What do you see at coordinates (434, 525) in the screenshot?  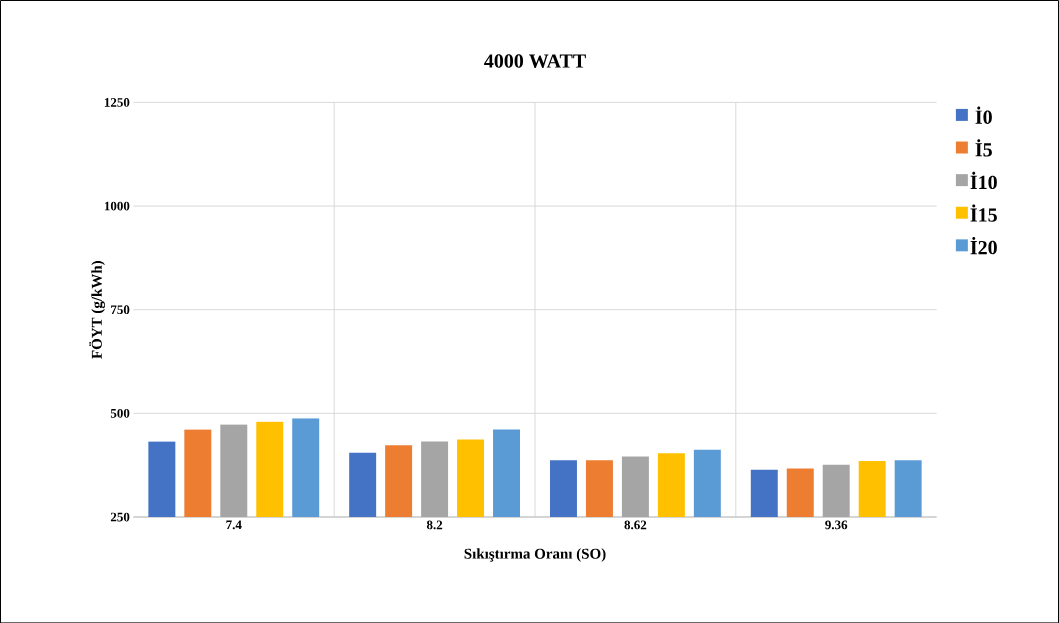 I see `x-tick-label: 8.2` at bounding box center [434, 525].